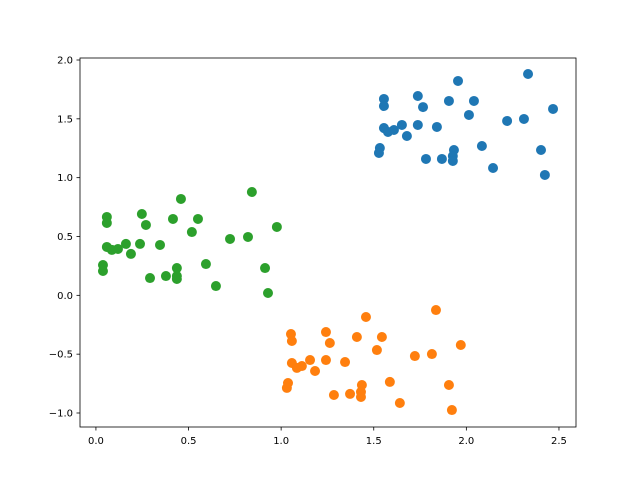 This screenshot has width=640, height=480. Describe the element at coordinates (65, 61) in the screenshot. I see `y-tick-label: 2.0` at that location.